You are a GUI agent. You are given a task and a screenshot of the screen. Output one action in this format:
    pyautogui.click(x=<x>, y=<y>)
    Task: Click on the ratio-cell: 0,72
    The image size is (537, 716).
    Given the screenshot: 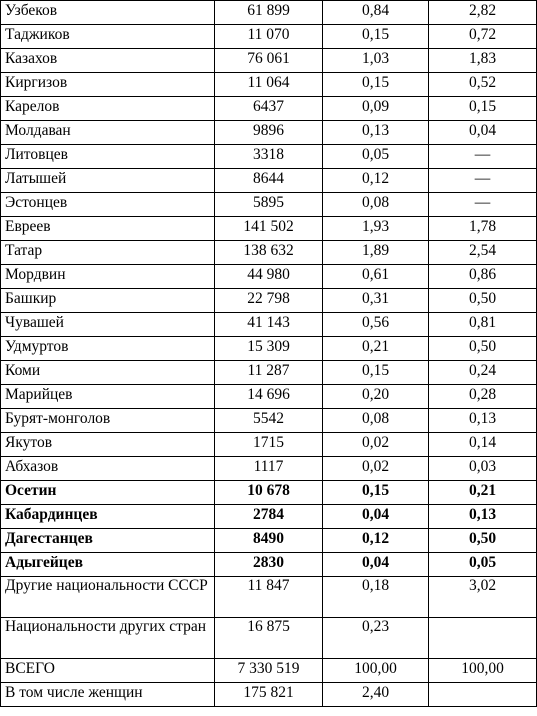 What is the action you would take?
    pyautogui.click(x=482, y=36)
    